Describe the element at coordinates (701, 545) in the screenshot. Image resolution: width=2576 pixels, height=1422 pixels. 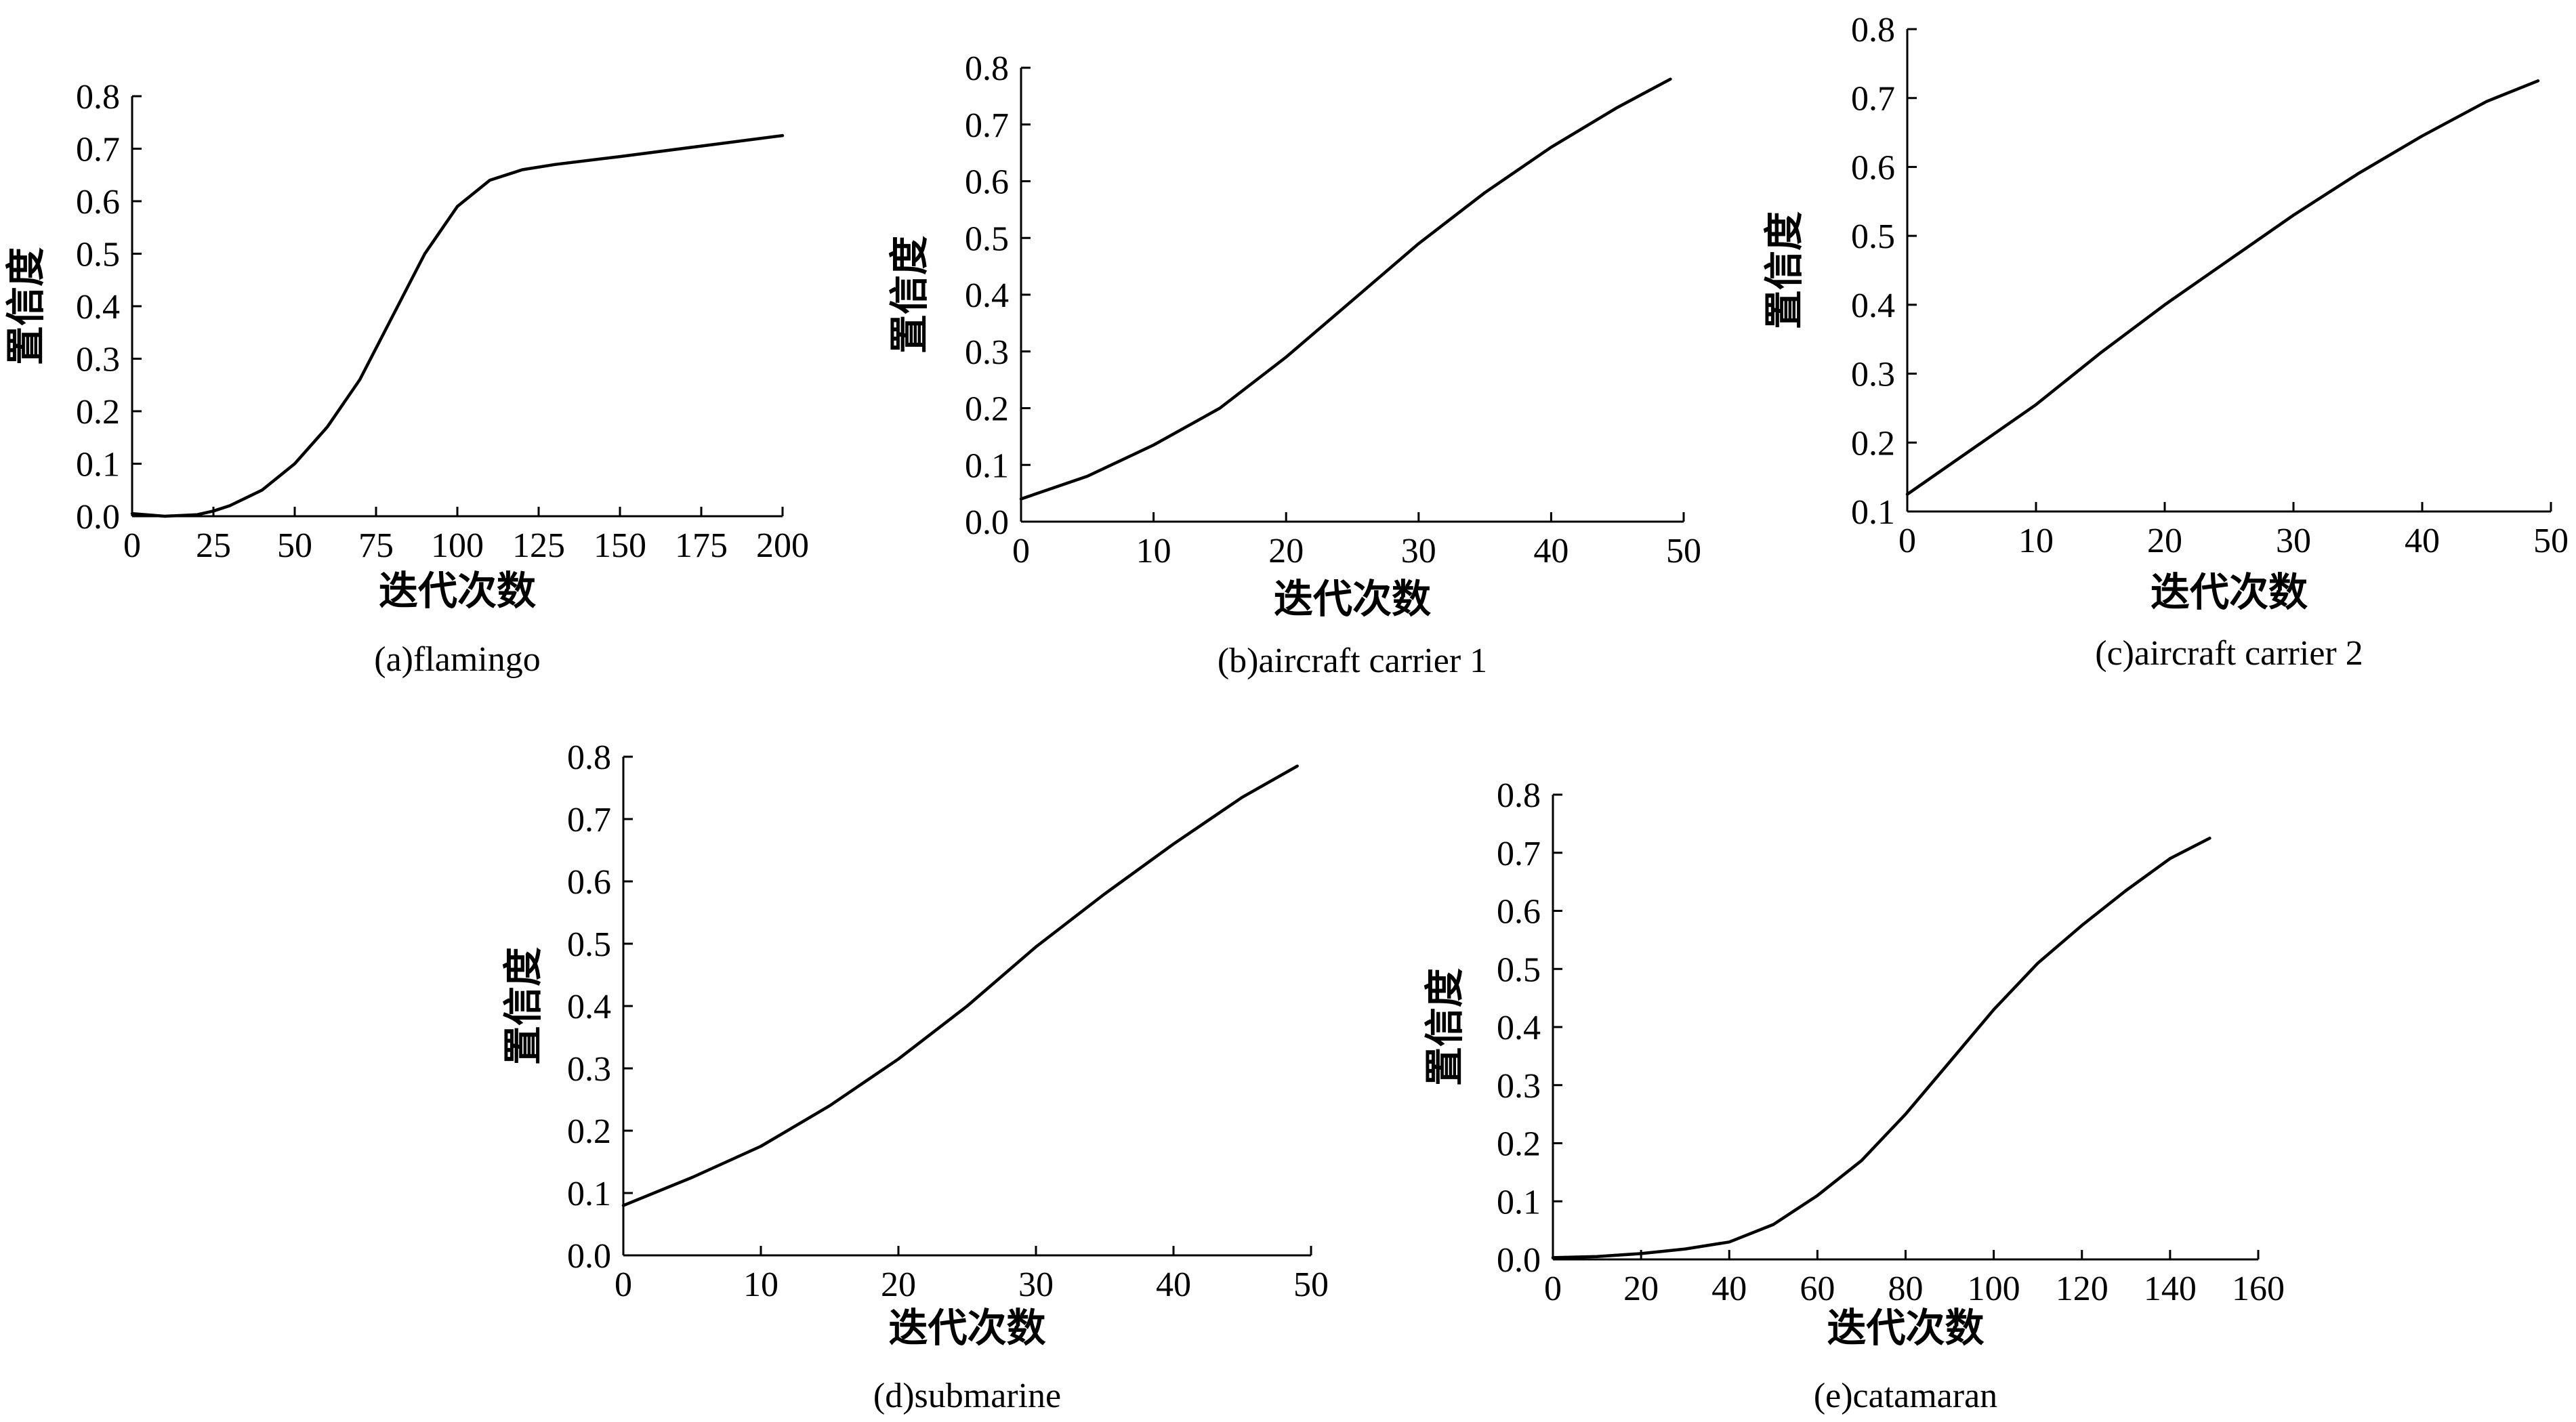
I see `x-tick-label: 175` at that location.